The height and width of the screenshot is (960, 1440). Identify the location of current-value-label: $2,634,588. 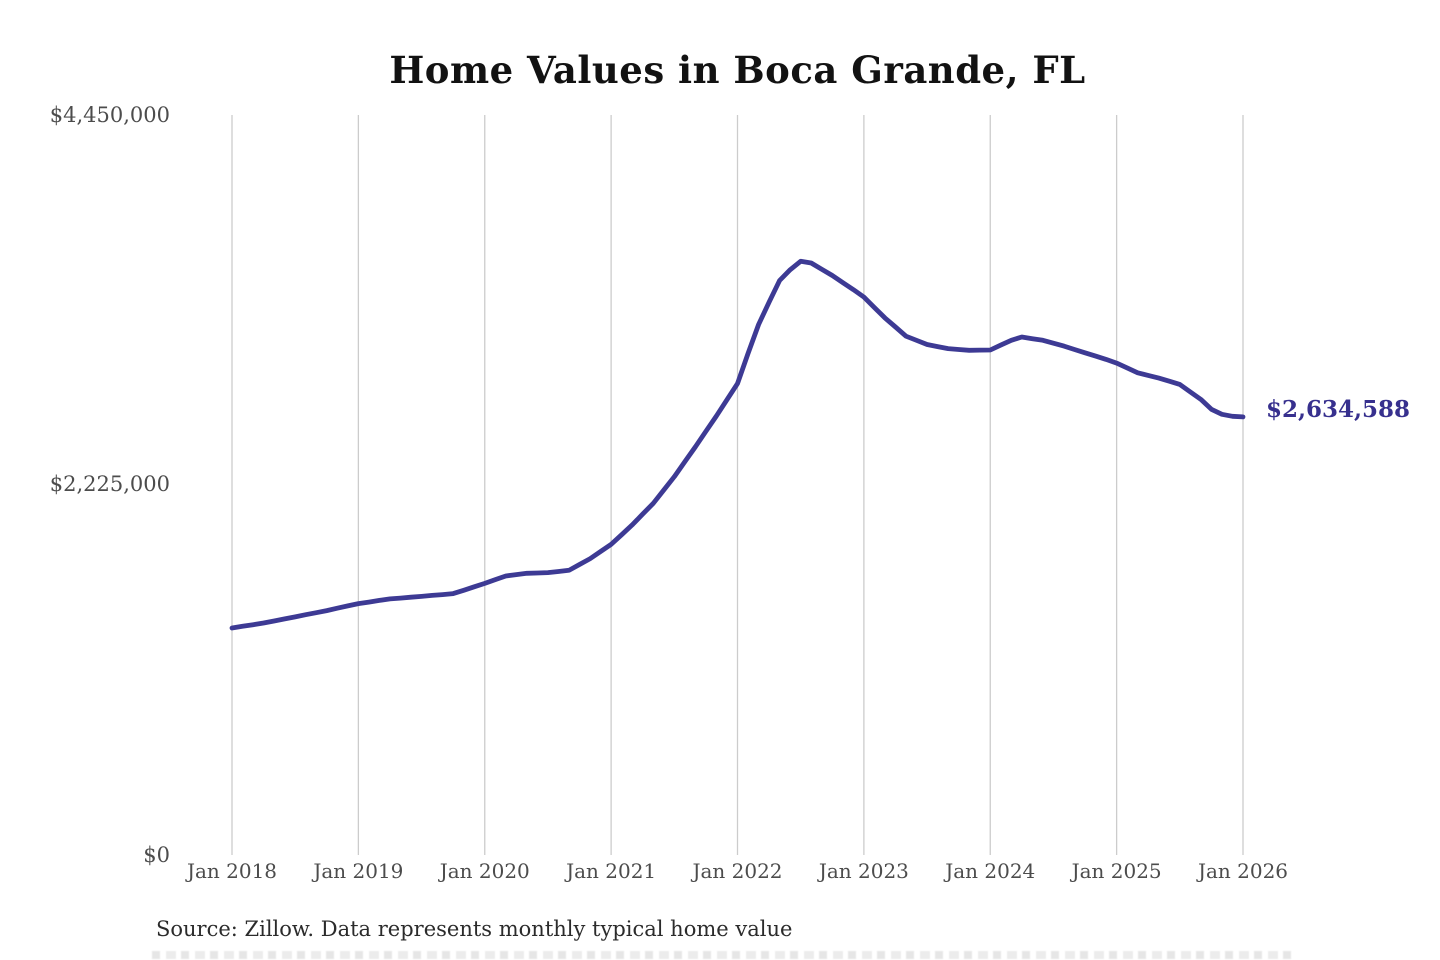
(1338, 409).